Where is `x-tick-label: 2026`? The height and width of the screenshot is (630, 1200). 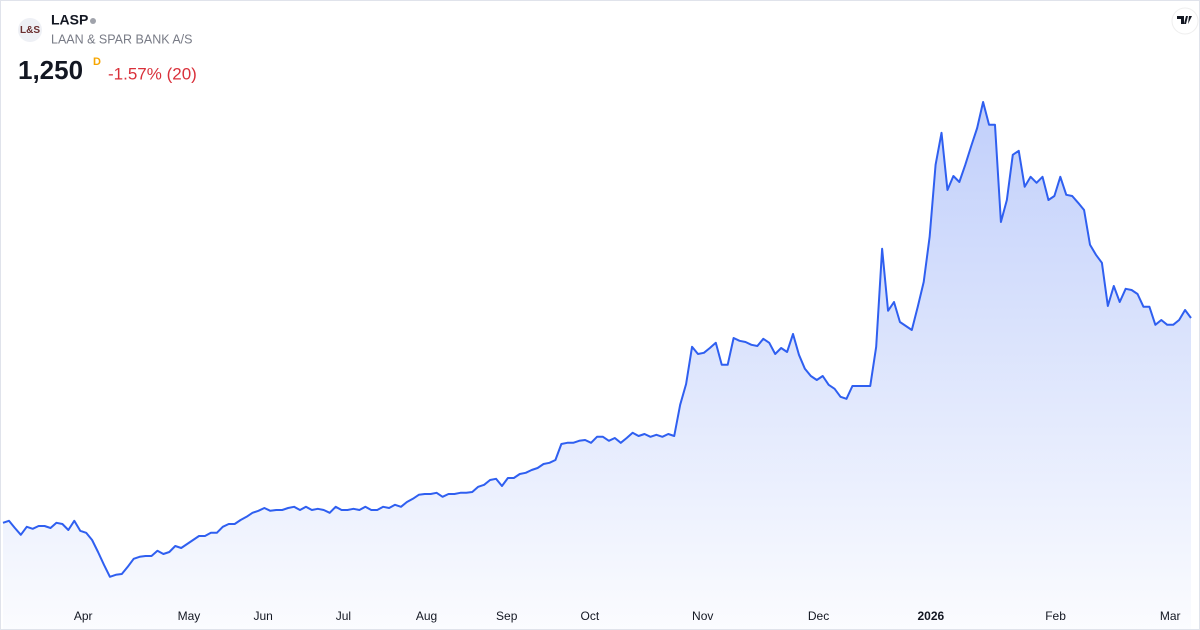
x-tick-label: 2026 is located at coordinates (930, 616).